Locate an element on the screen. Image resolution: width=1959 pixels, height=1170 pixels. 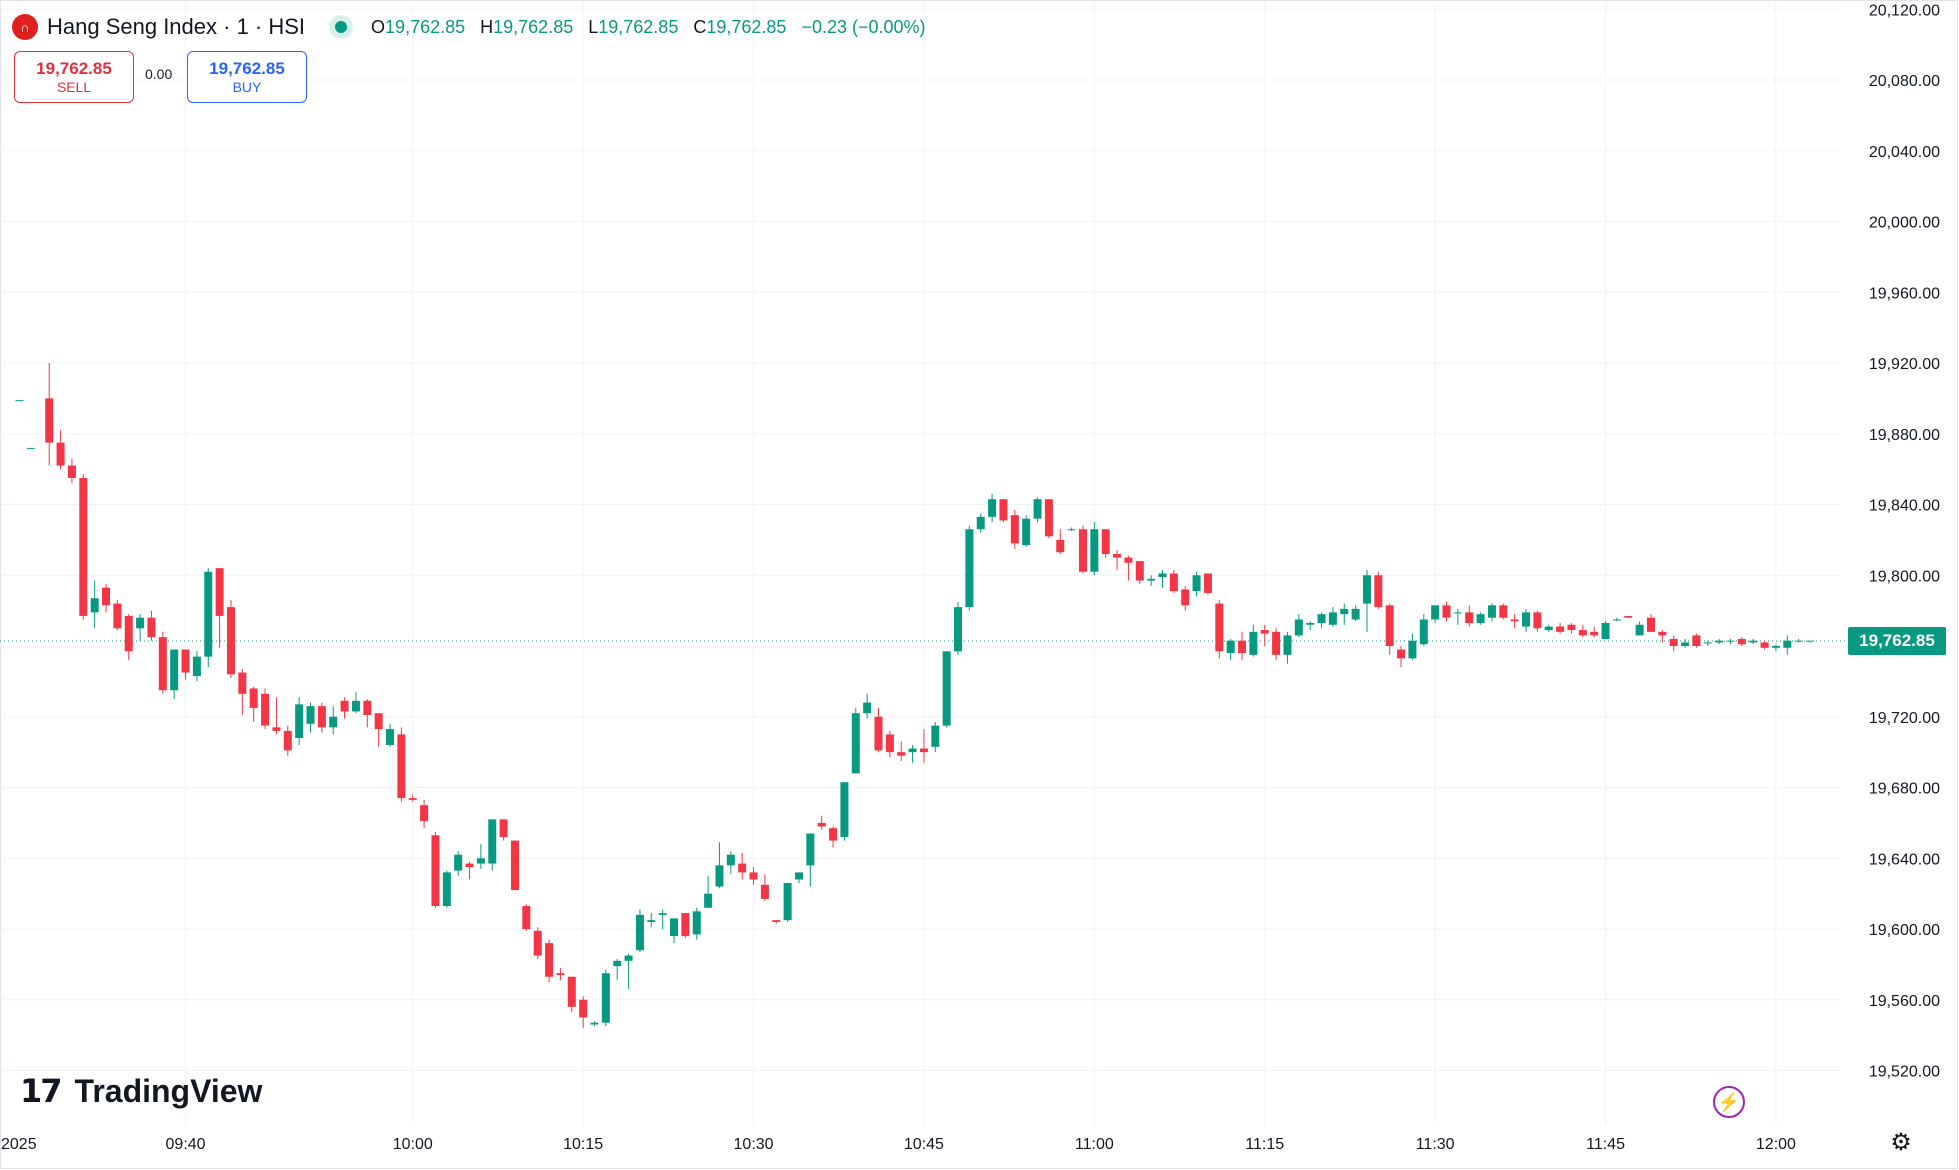
close-label: C is located at coordinates (700, 26).